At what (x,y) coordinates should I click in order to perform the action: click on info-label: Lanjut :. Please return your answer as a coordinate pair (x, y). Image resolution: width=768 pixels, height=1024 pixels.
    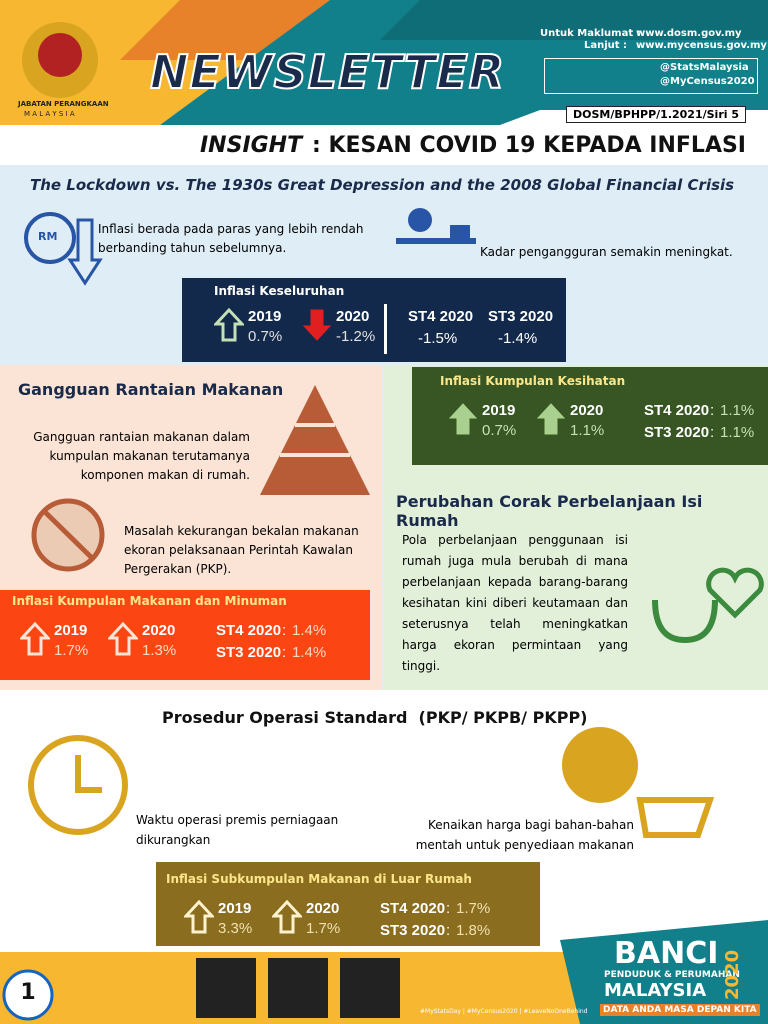
    Looking at the image, I should click on (606, 45).